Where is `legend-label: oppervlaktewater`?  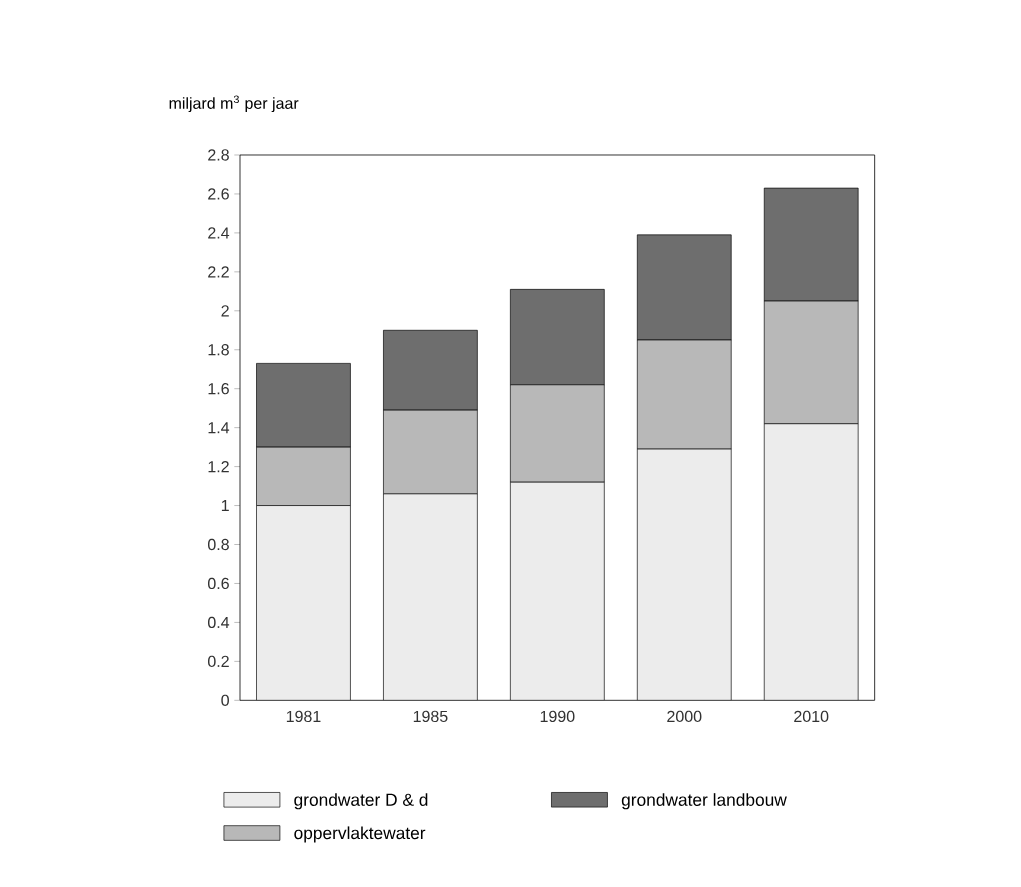
legend-label: oppervlaktewater is located at coordinates (360, 834).